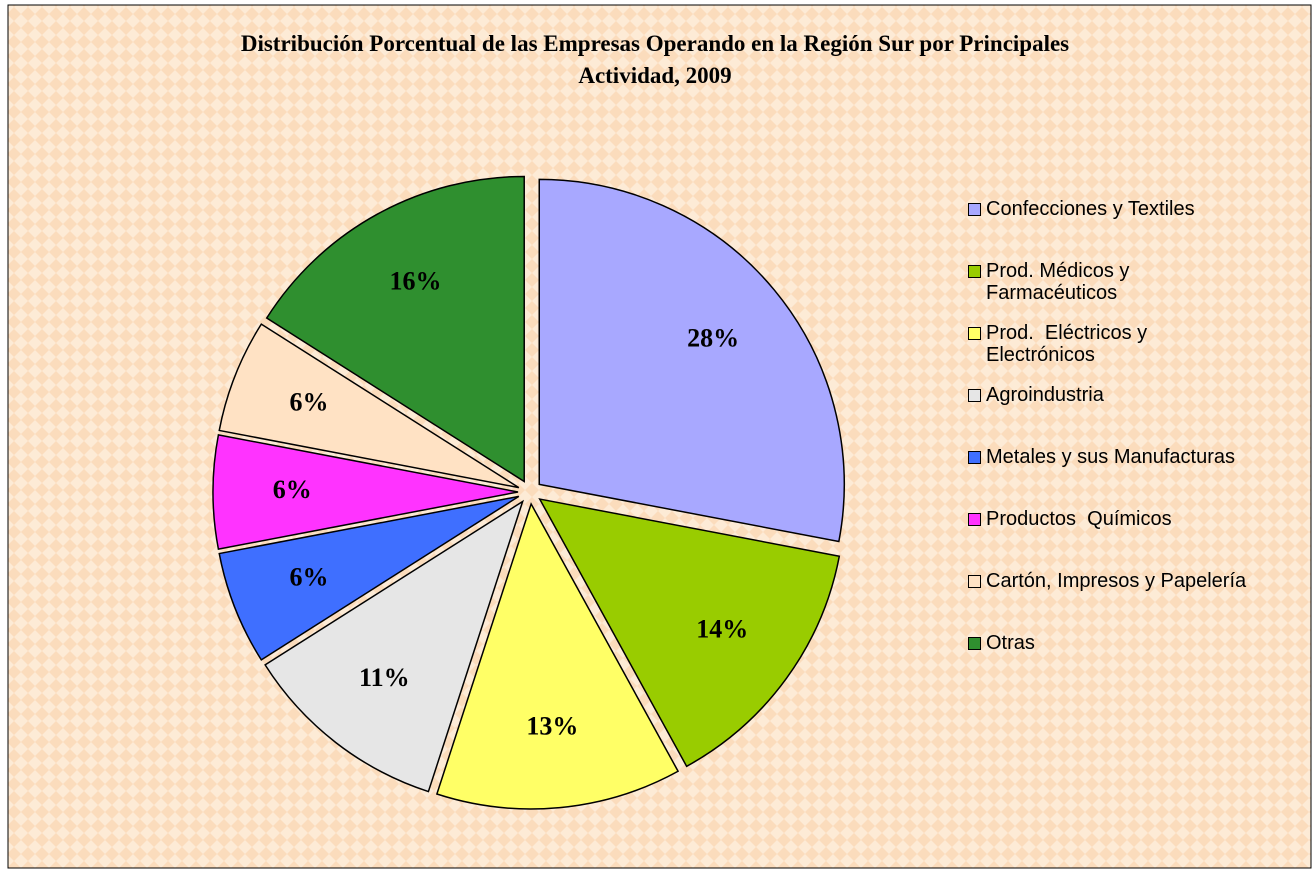 The height and width of the screenshot is (869, 1312). Describe the element at coordinates (1138, 663) in the screenshot. I see `legend-item: Otras` at that location.